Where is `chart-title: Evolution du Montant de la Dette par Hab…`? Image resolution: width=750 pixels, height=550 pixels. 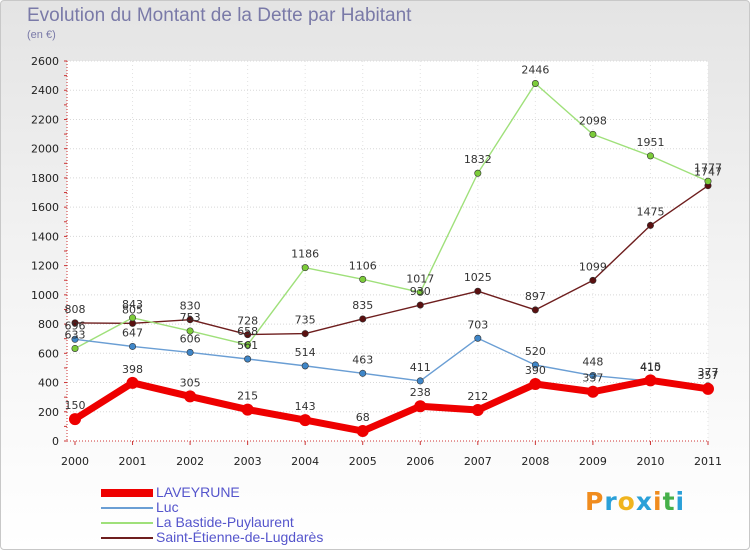 chart-title: Evolution du Montant de la Dette par Hab… is located at coordinates (219, 15).